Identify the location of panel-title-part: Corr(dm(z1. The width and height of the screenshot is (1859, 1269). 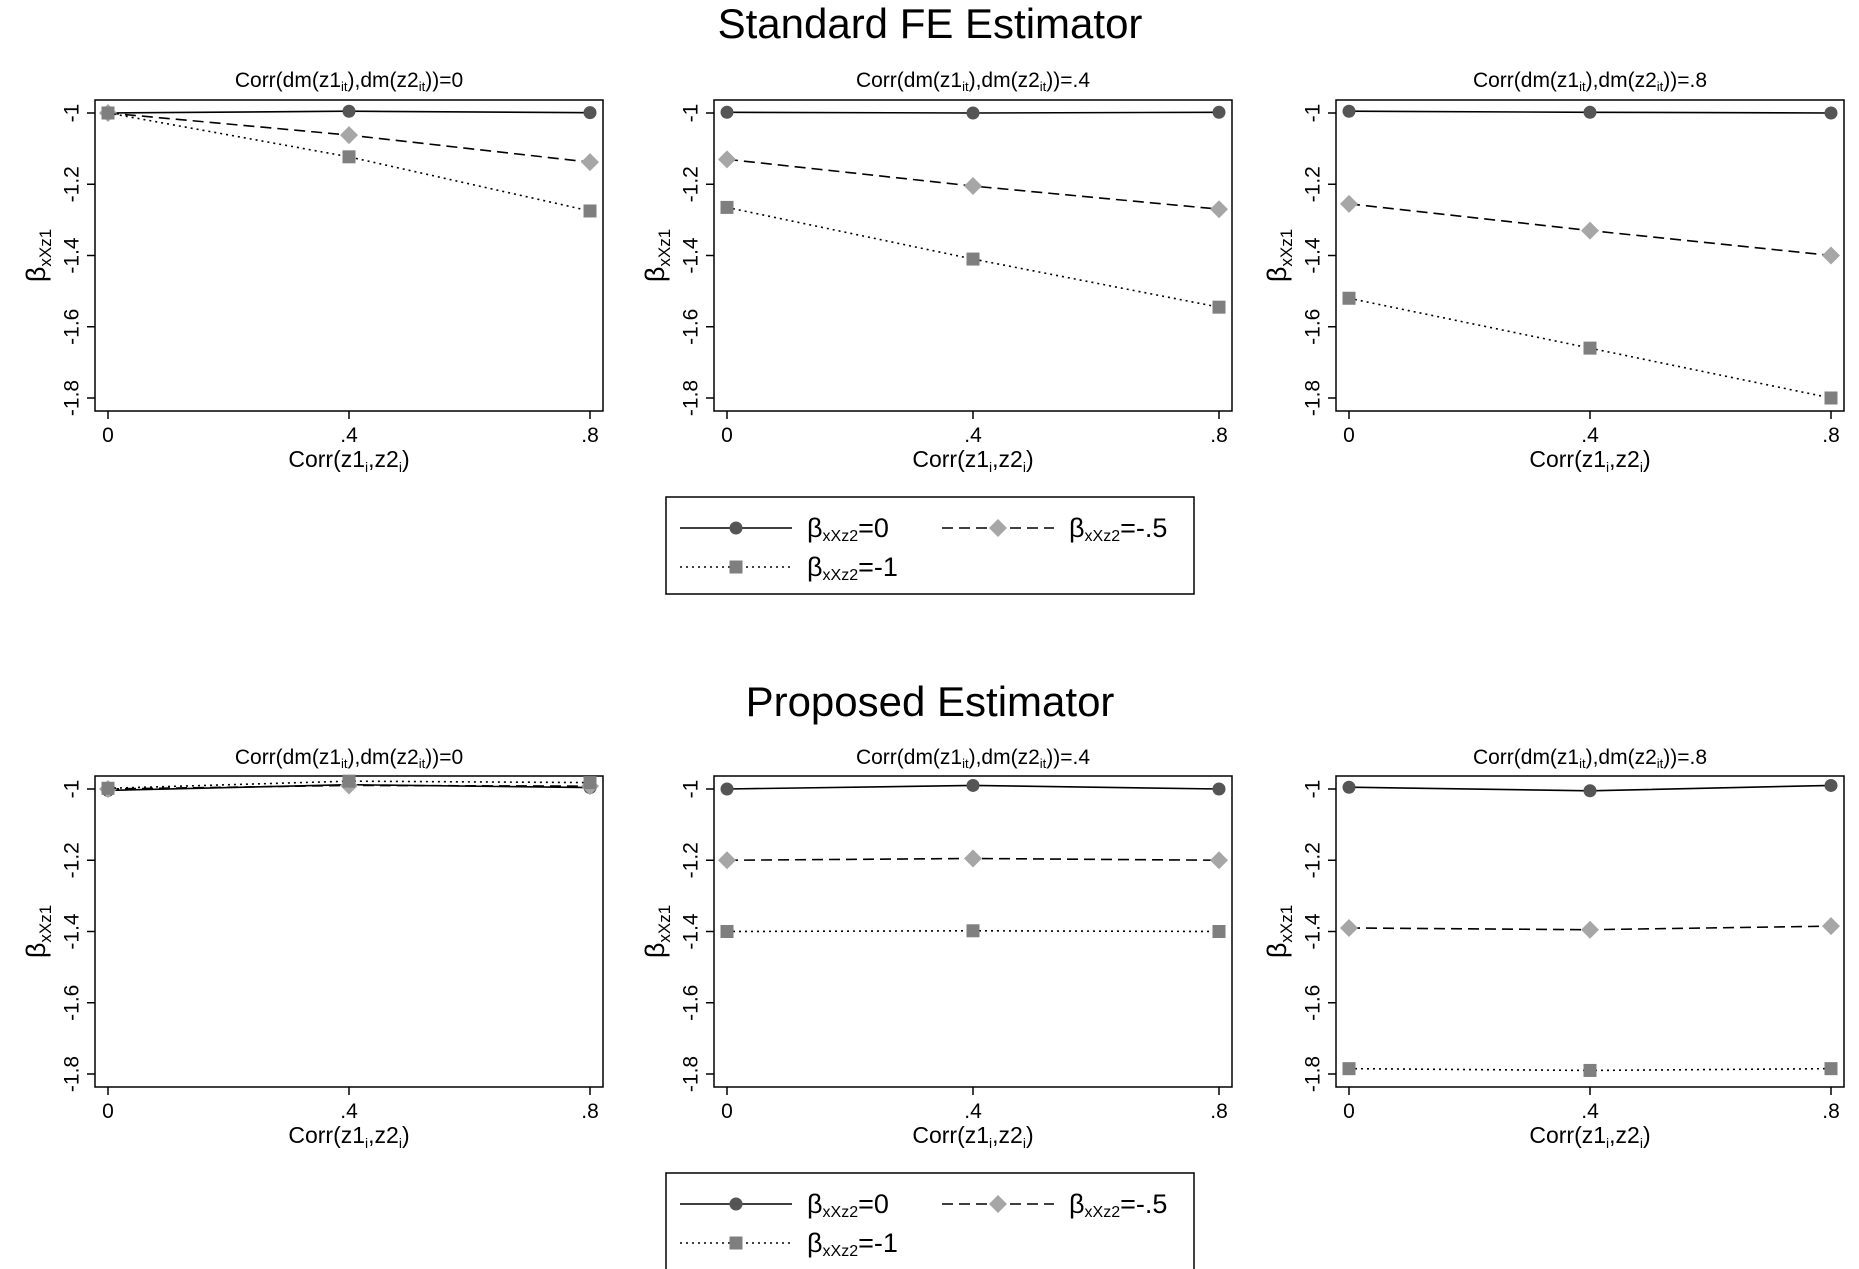
(909, 757).